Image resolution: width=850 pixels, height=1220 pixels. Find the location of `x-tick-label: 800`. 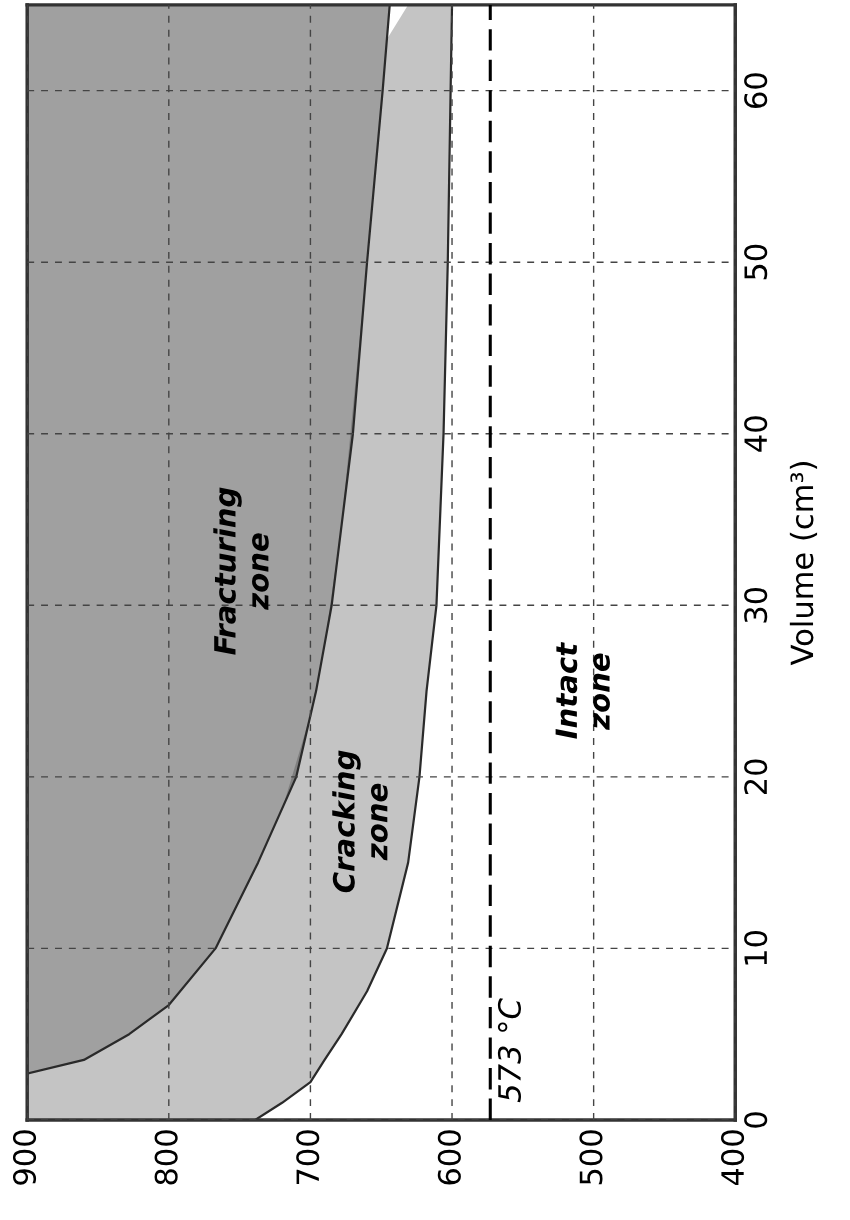

x-tick-label: 800 is located at coordinates (166, 1157).